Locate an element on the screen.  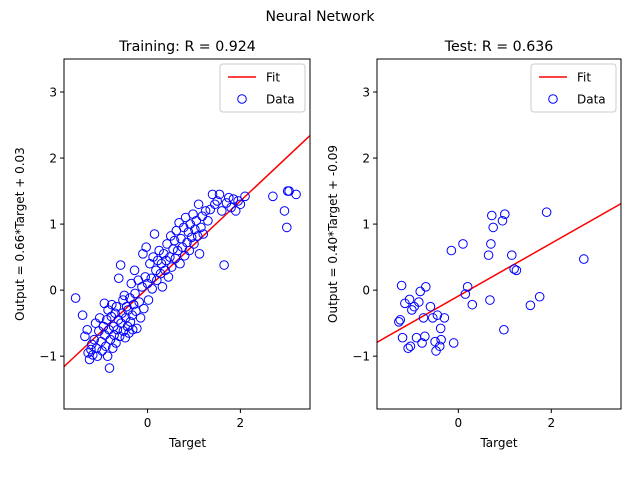
test-fit-line is located at coordinates (499, 272).